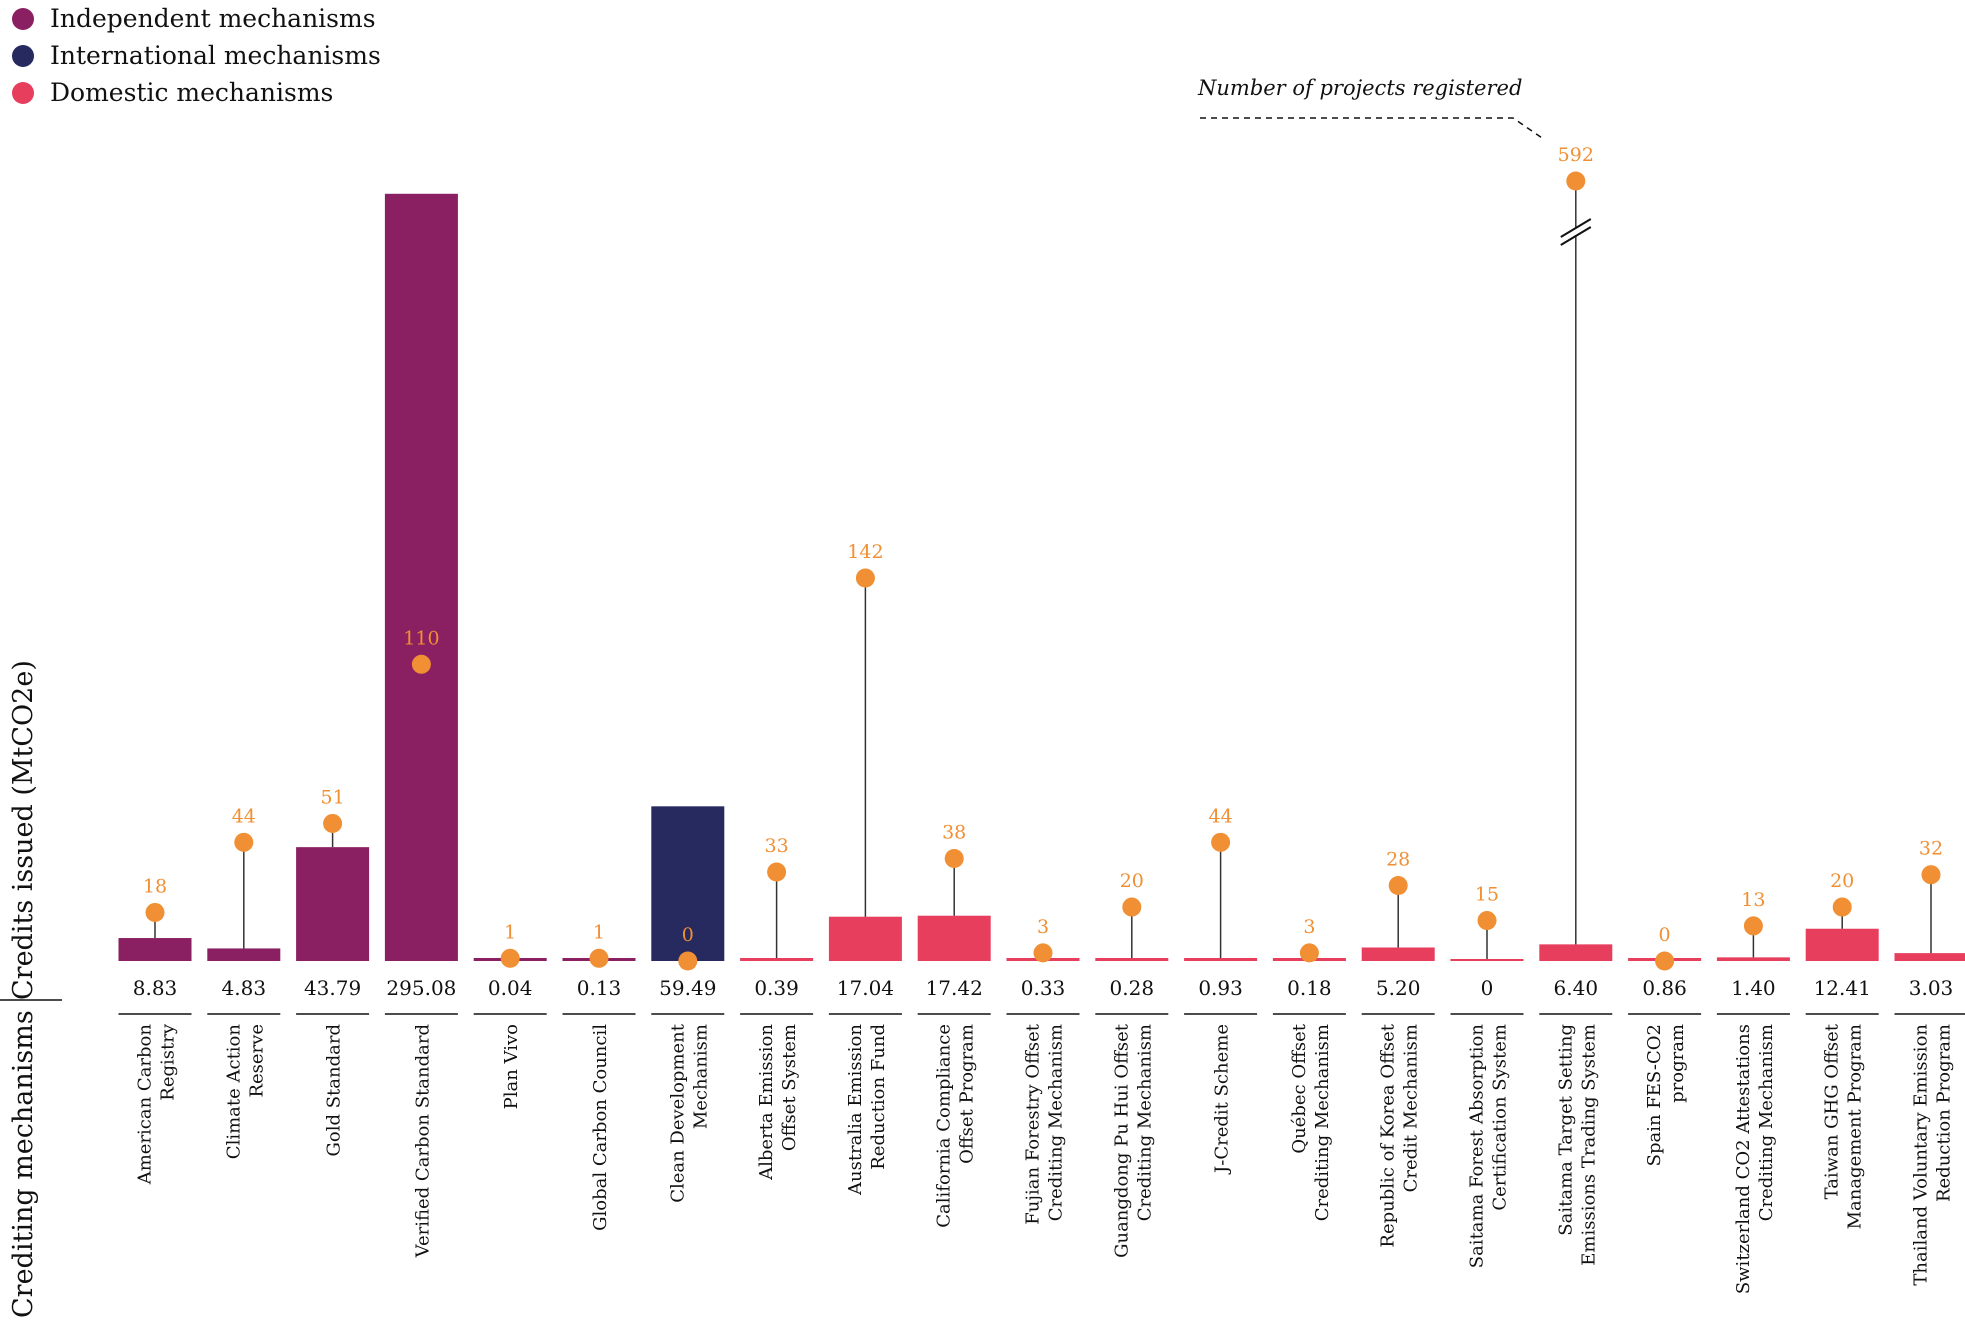  What do you see at coordinates (1309, 927) in the screenshot?
I see `projects-label-13: 3` at bounding box center [1309, 927].